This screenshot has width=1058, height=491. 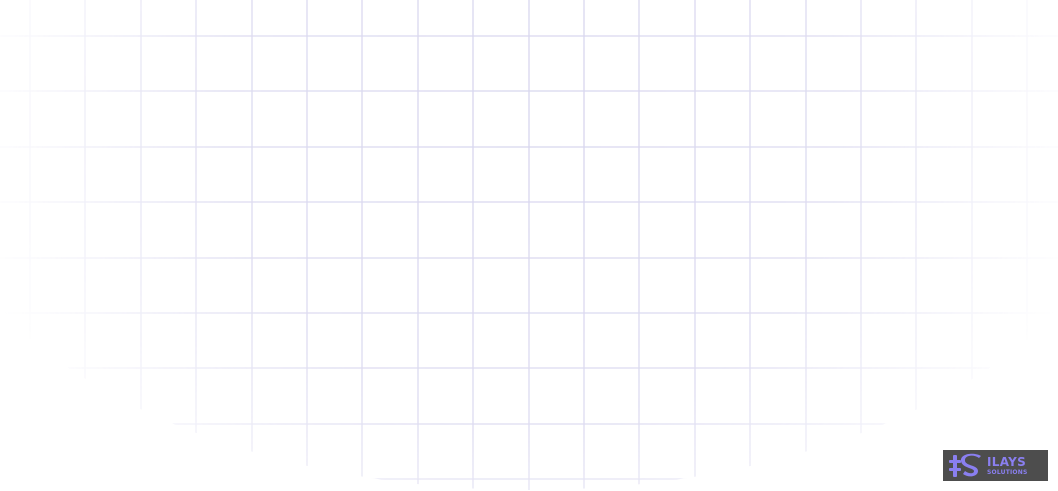 What do you see at coordinates (1007, 472) in the screenshot?
I see `logo-subtitle: SOLUTIONS` at bounding box center [1007, 472].